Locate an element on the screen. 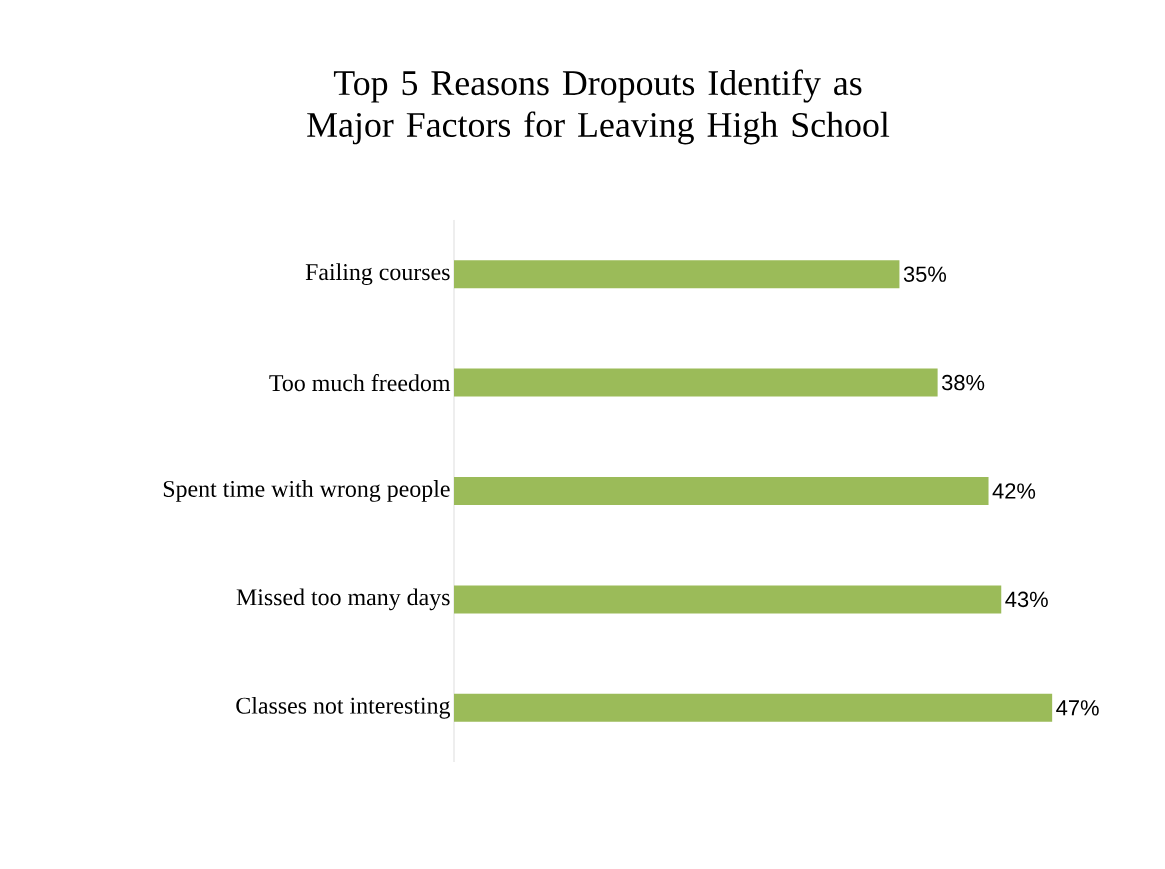 This screenshot has width=1165, height=869. data-label: 43% is located at coordinates (1026, 599).